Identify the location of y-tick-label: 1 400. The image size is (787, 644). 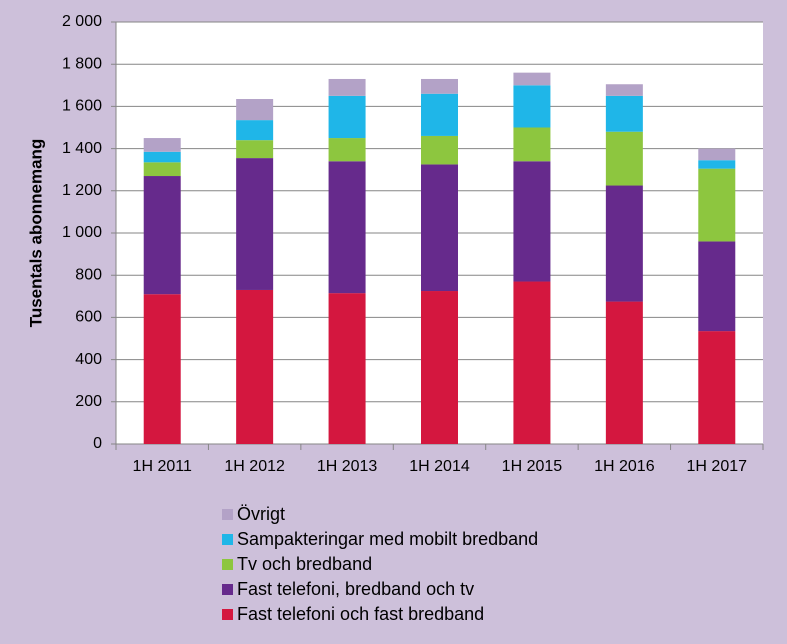
(82, 148).